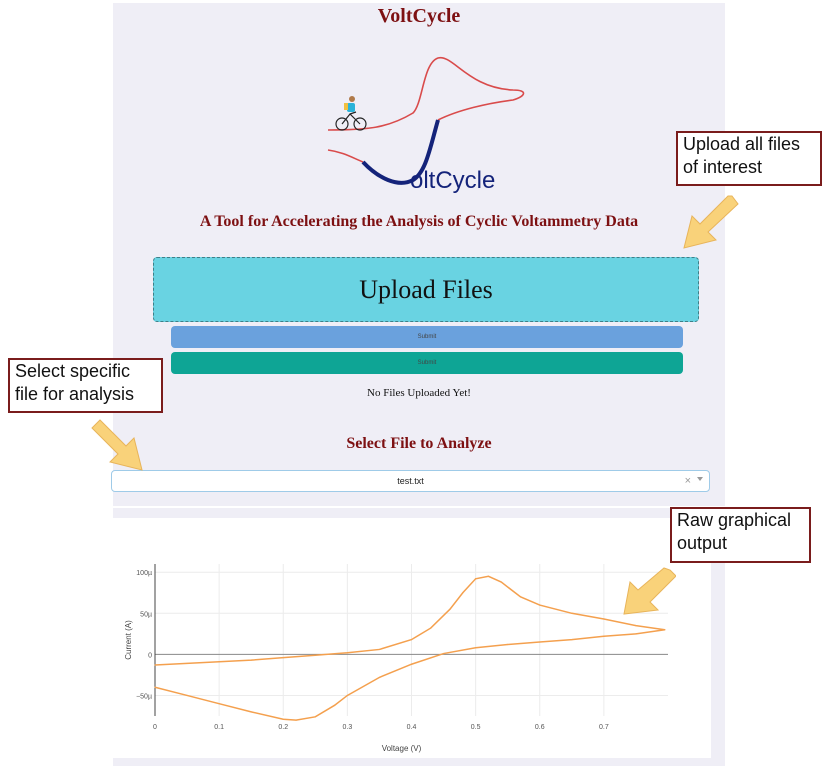 This screenshot has width=833, height=769. I want to click on callout-output-line2: output, so click(702, 543).